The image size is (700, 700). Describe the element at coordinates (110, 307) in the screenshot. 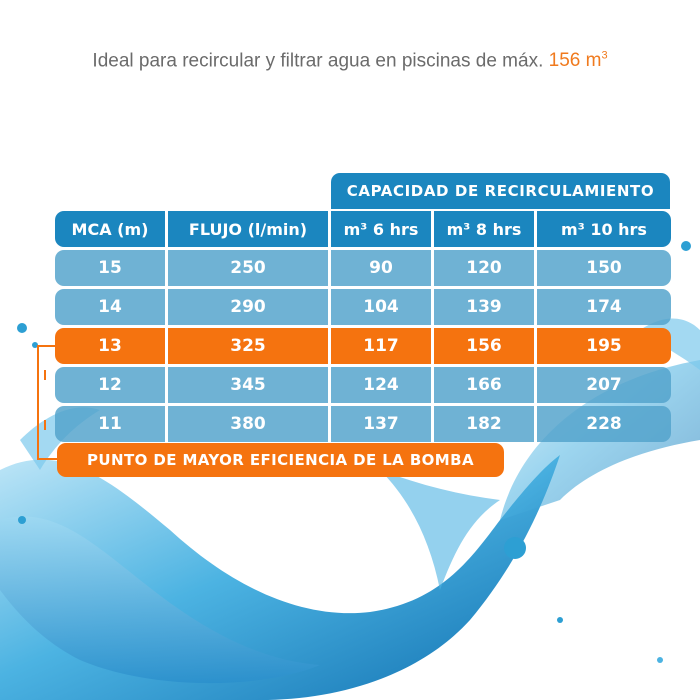

I see `cell-mca: 14` at that location.